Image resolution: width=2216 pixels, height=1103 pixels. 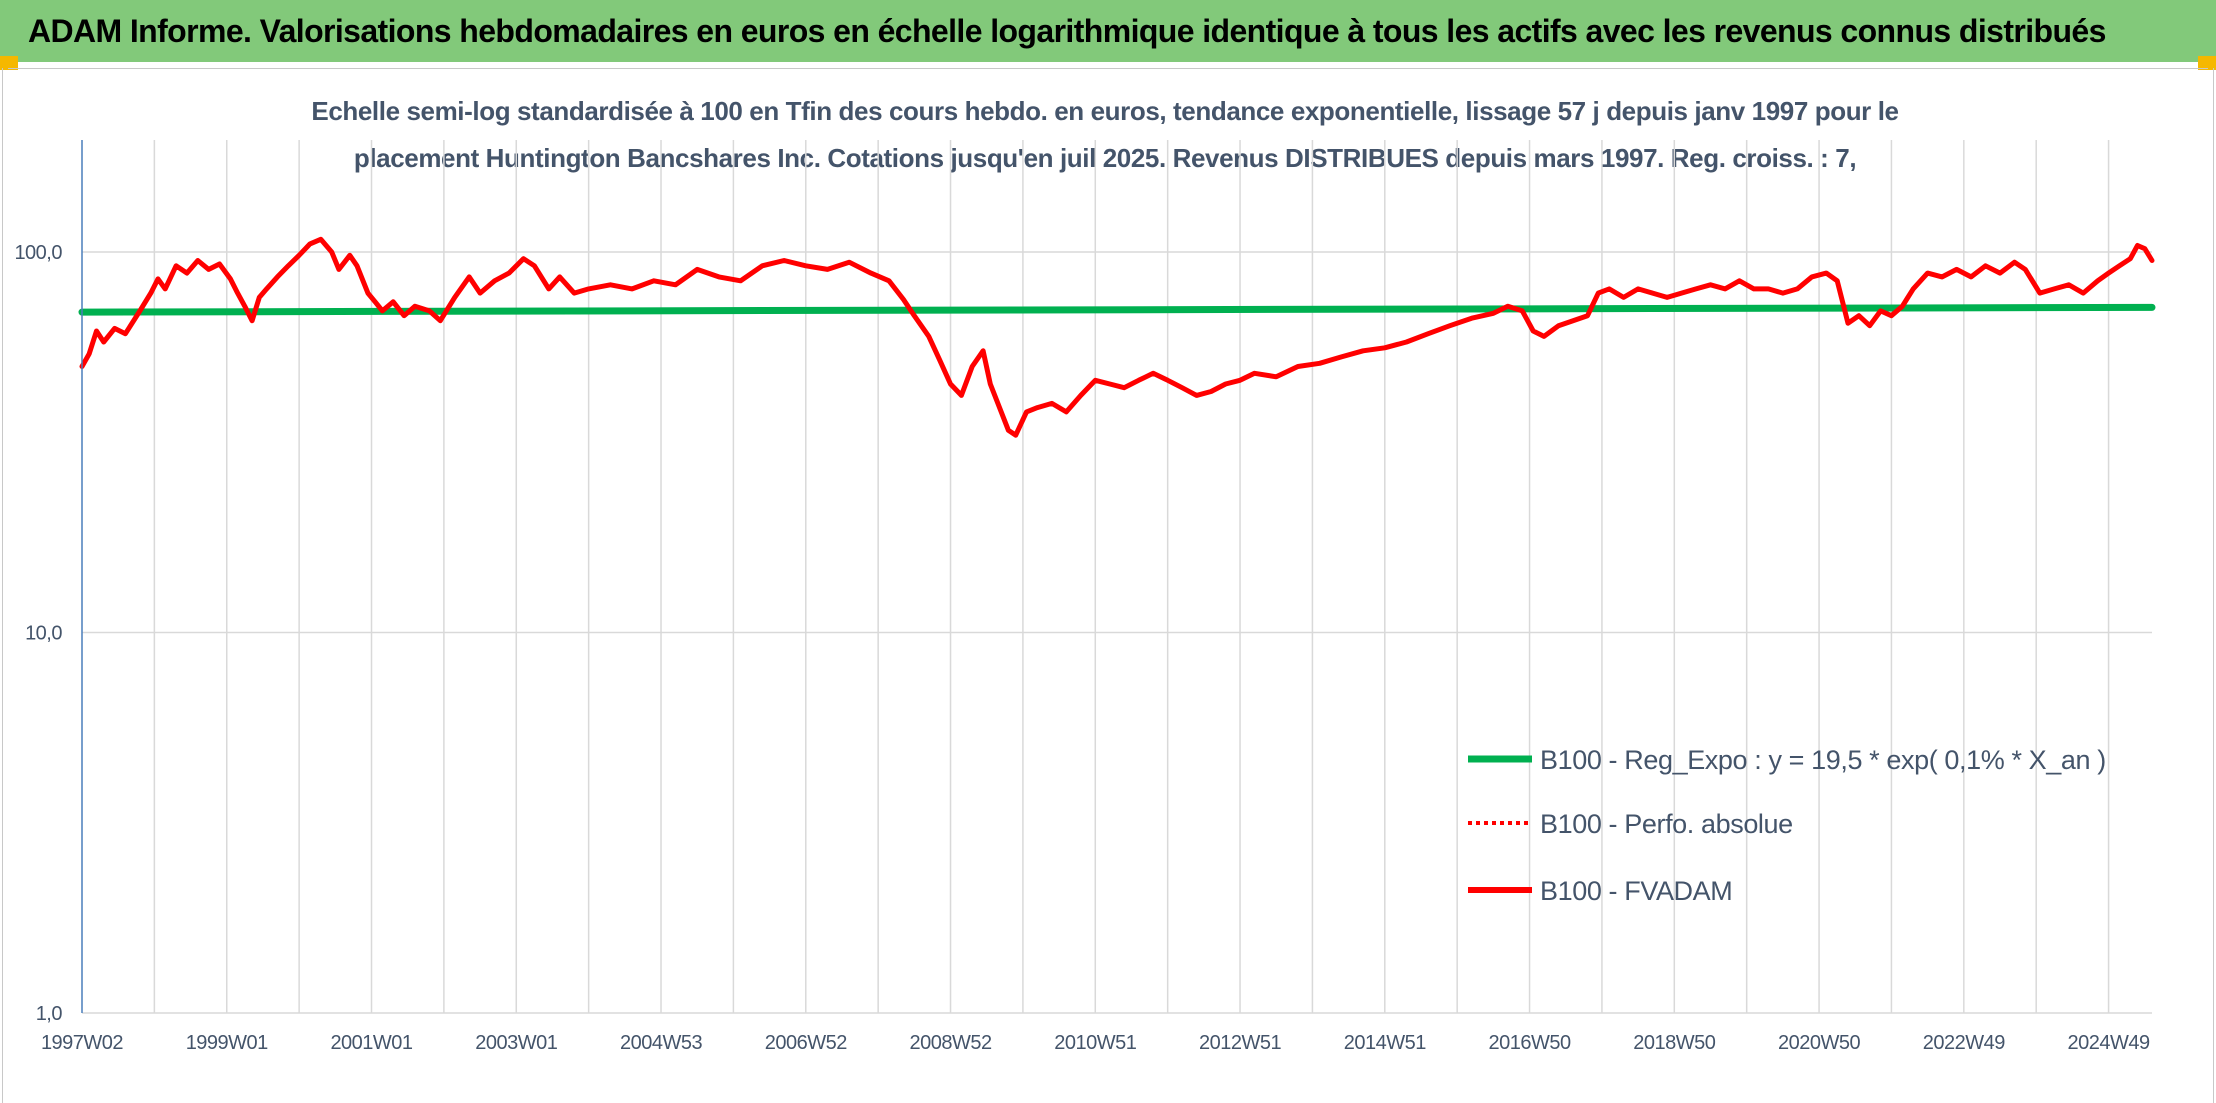 I want to click on legend-label-1: B100 - Perfo. absolue, so click(x=1666, y=824).